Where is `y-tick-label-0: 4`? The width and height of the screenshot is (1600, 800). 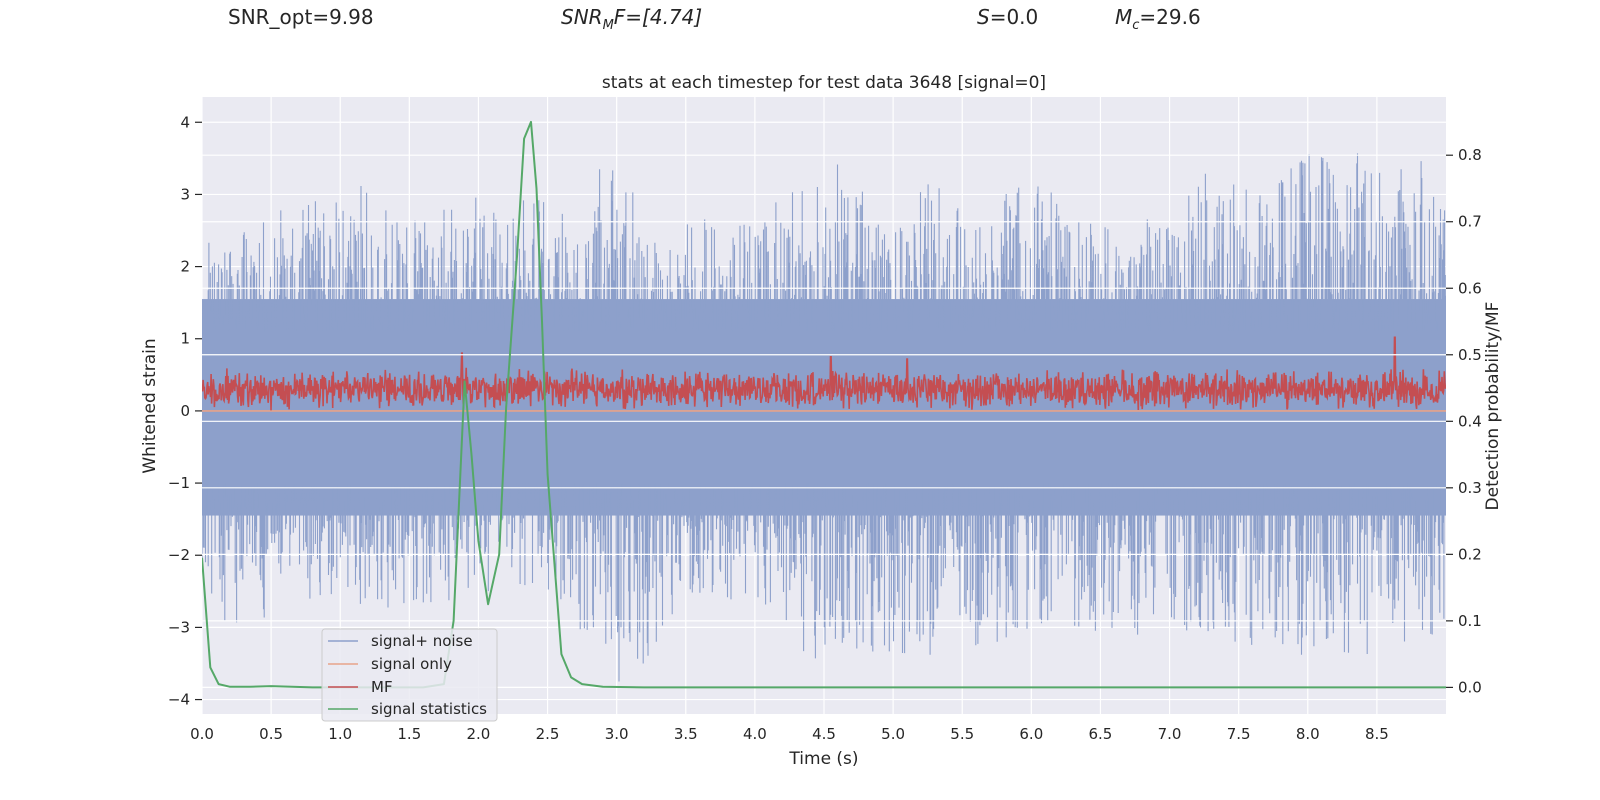 y-tick-label-0: 4 is located at coordinates (185, 122).